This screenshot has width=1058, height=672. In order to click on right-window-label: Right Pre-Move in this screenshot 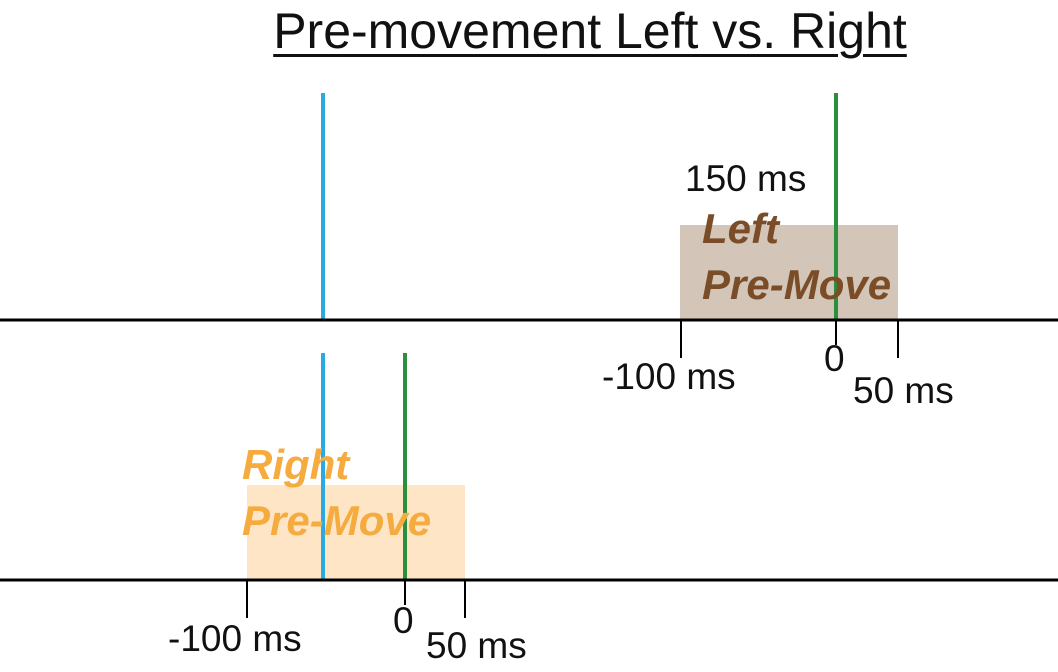, I will do `click(336, 493)`.